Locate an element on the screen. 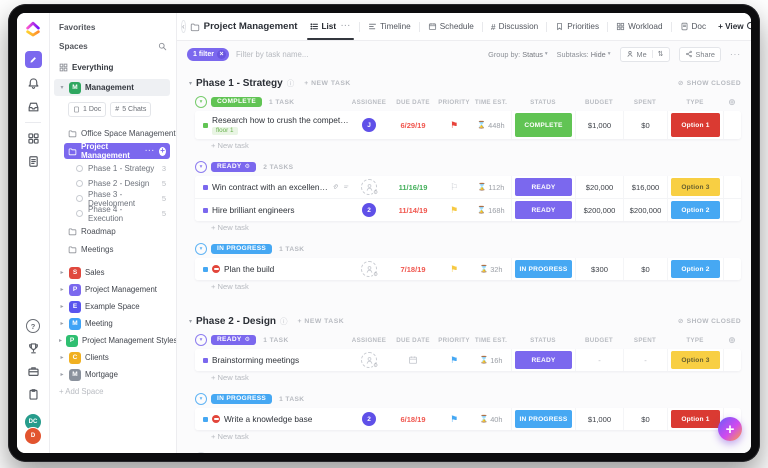  task-name: Hire brilliant engineers is located at coordinates (253, 210).